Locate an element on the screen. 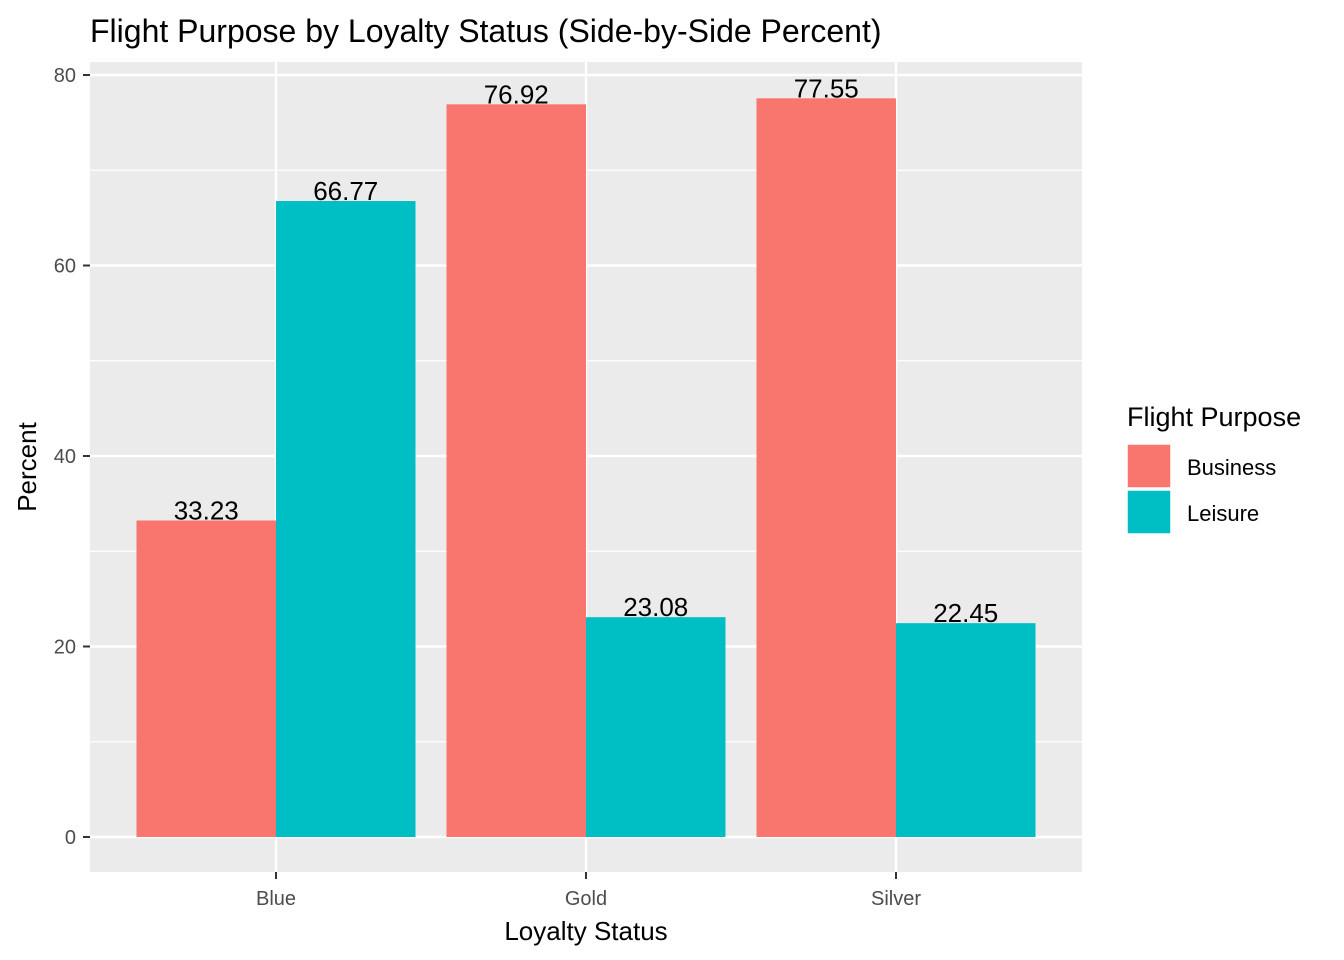  legend-key-business is located at coordinates (1149, 466).